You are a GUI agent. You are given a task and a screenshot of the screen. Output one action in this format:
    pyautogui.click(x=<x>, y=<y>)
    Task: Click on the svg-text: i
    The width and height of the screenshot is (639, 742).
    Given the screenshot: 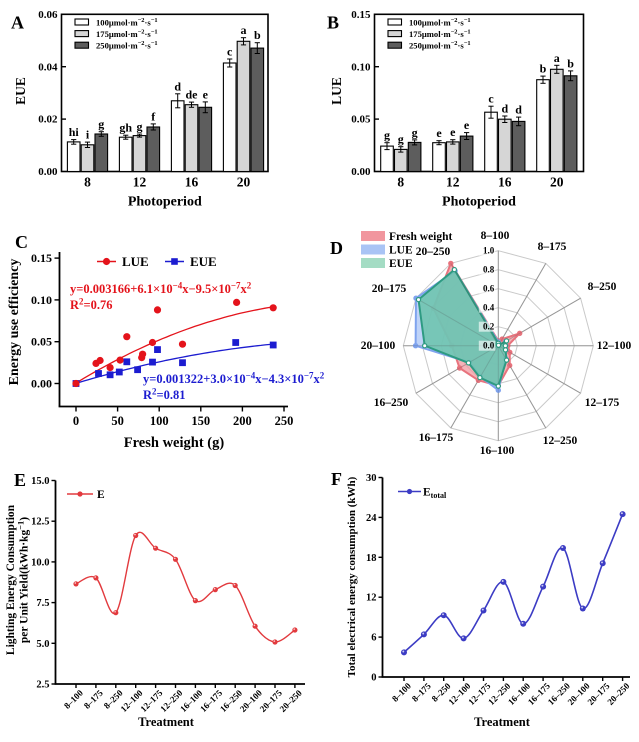 What is the action you would take?
    pyautogui.click(x=88, y=135)
    